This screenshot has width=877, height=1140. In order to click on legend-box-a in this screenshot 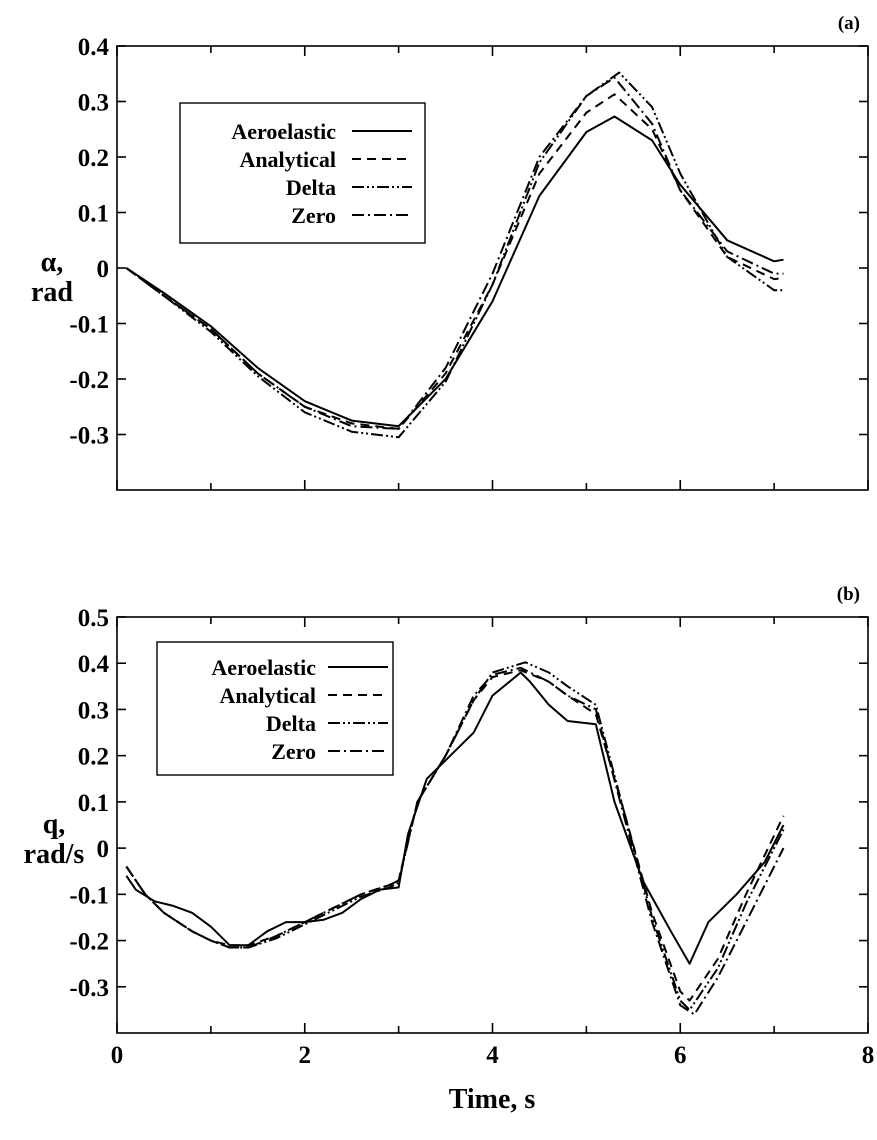, I will do `click(302, 173)`.